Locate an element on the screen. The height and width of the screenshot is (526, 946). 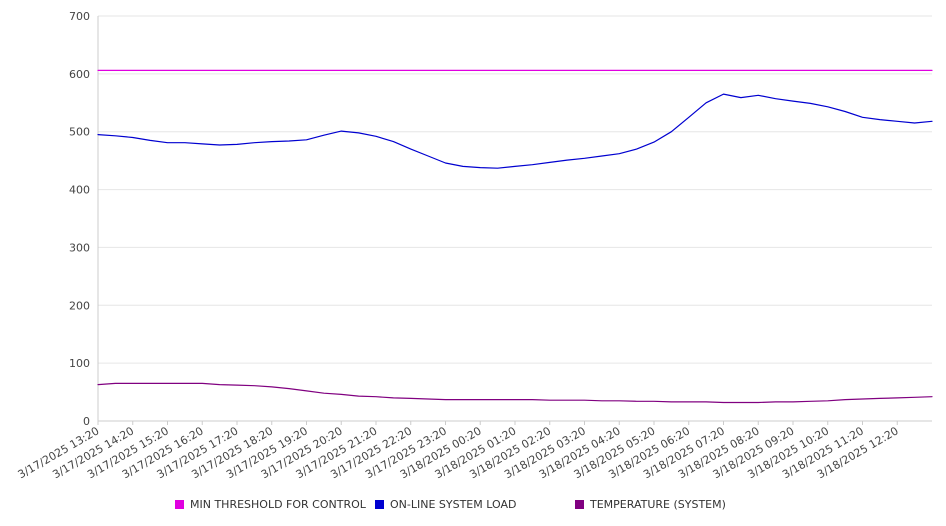
series-line-system-load is located at coordinates (515, 131).